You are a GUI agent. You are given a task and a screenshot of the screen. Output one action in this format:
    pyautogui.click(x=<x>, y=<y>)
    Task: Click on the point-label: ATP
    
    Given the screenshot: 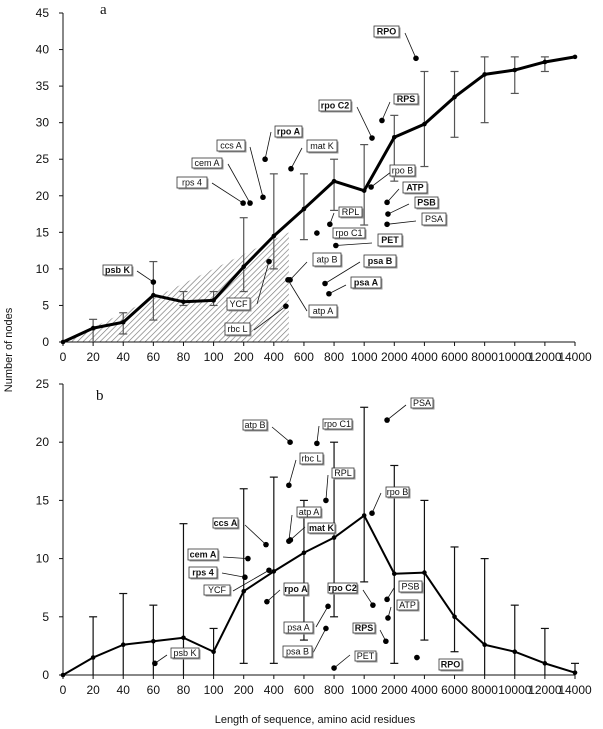 What is the action you would take?
    pyautogui.click(x=407, y=605)
    